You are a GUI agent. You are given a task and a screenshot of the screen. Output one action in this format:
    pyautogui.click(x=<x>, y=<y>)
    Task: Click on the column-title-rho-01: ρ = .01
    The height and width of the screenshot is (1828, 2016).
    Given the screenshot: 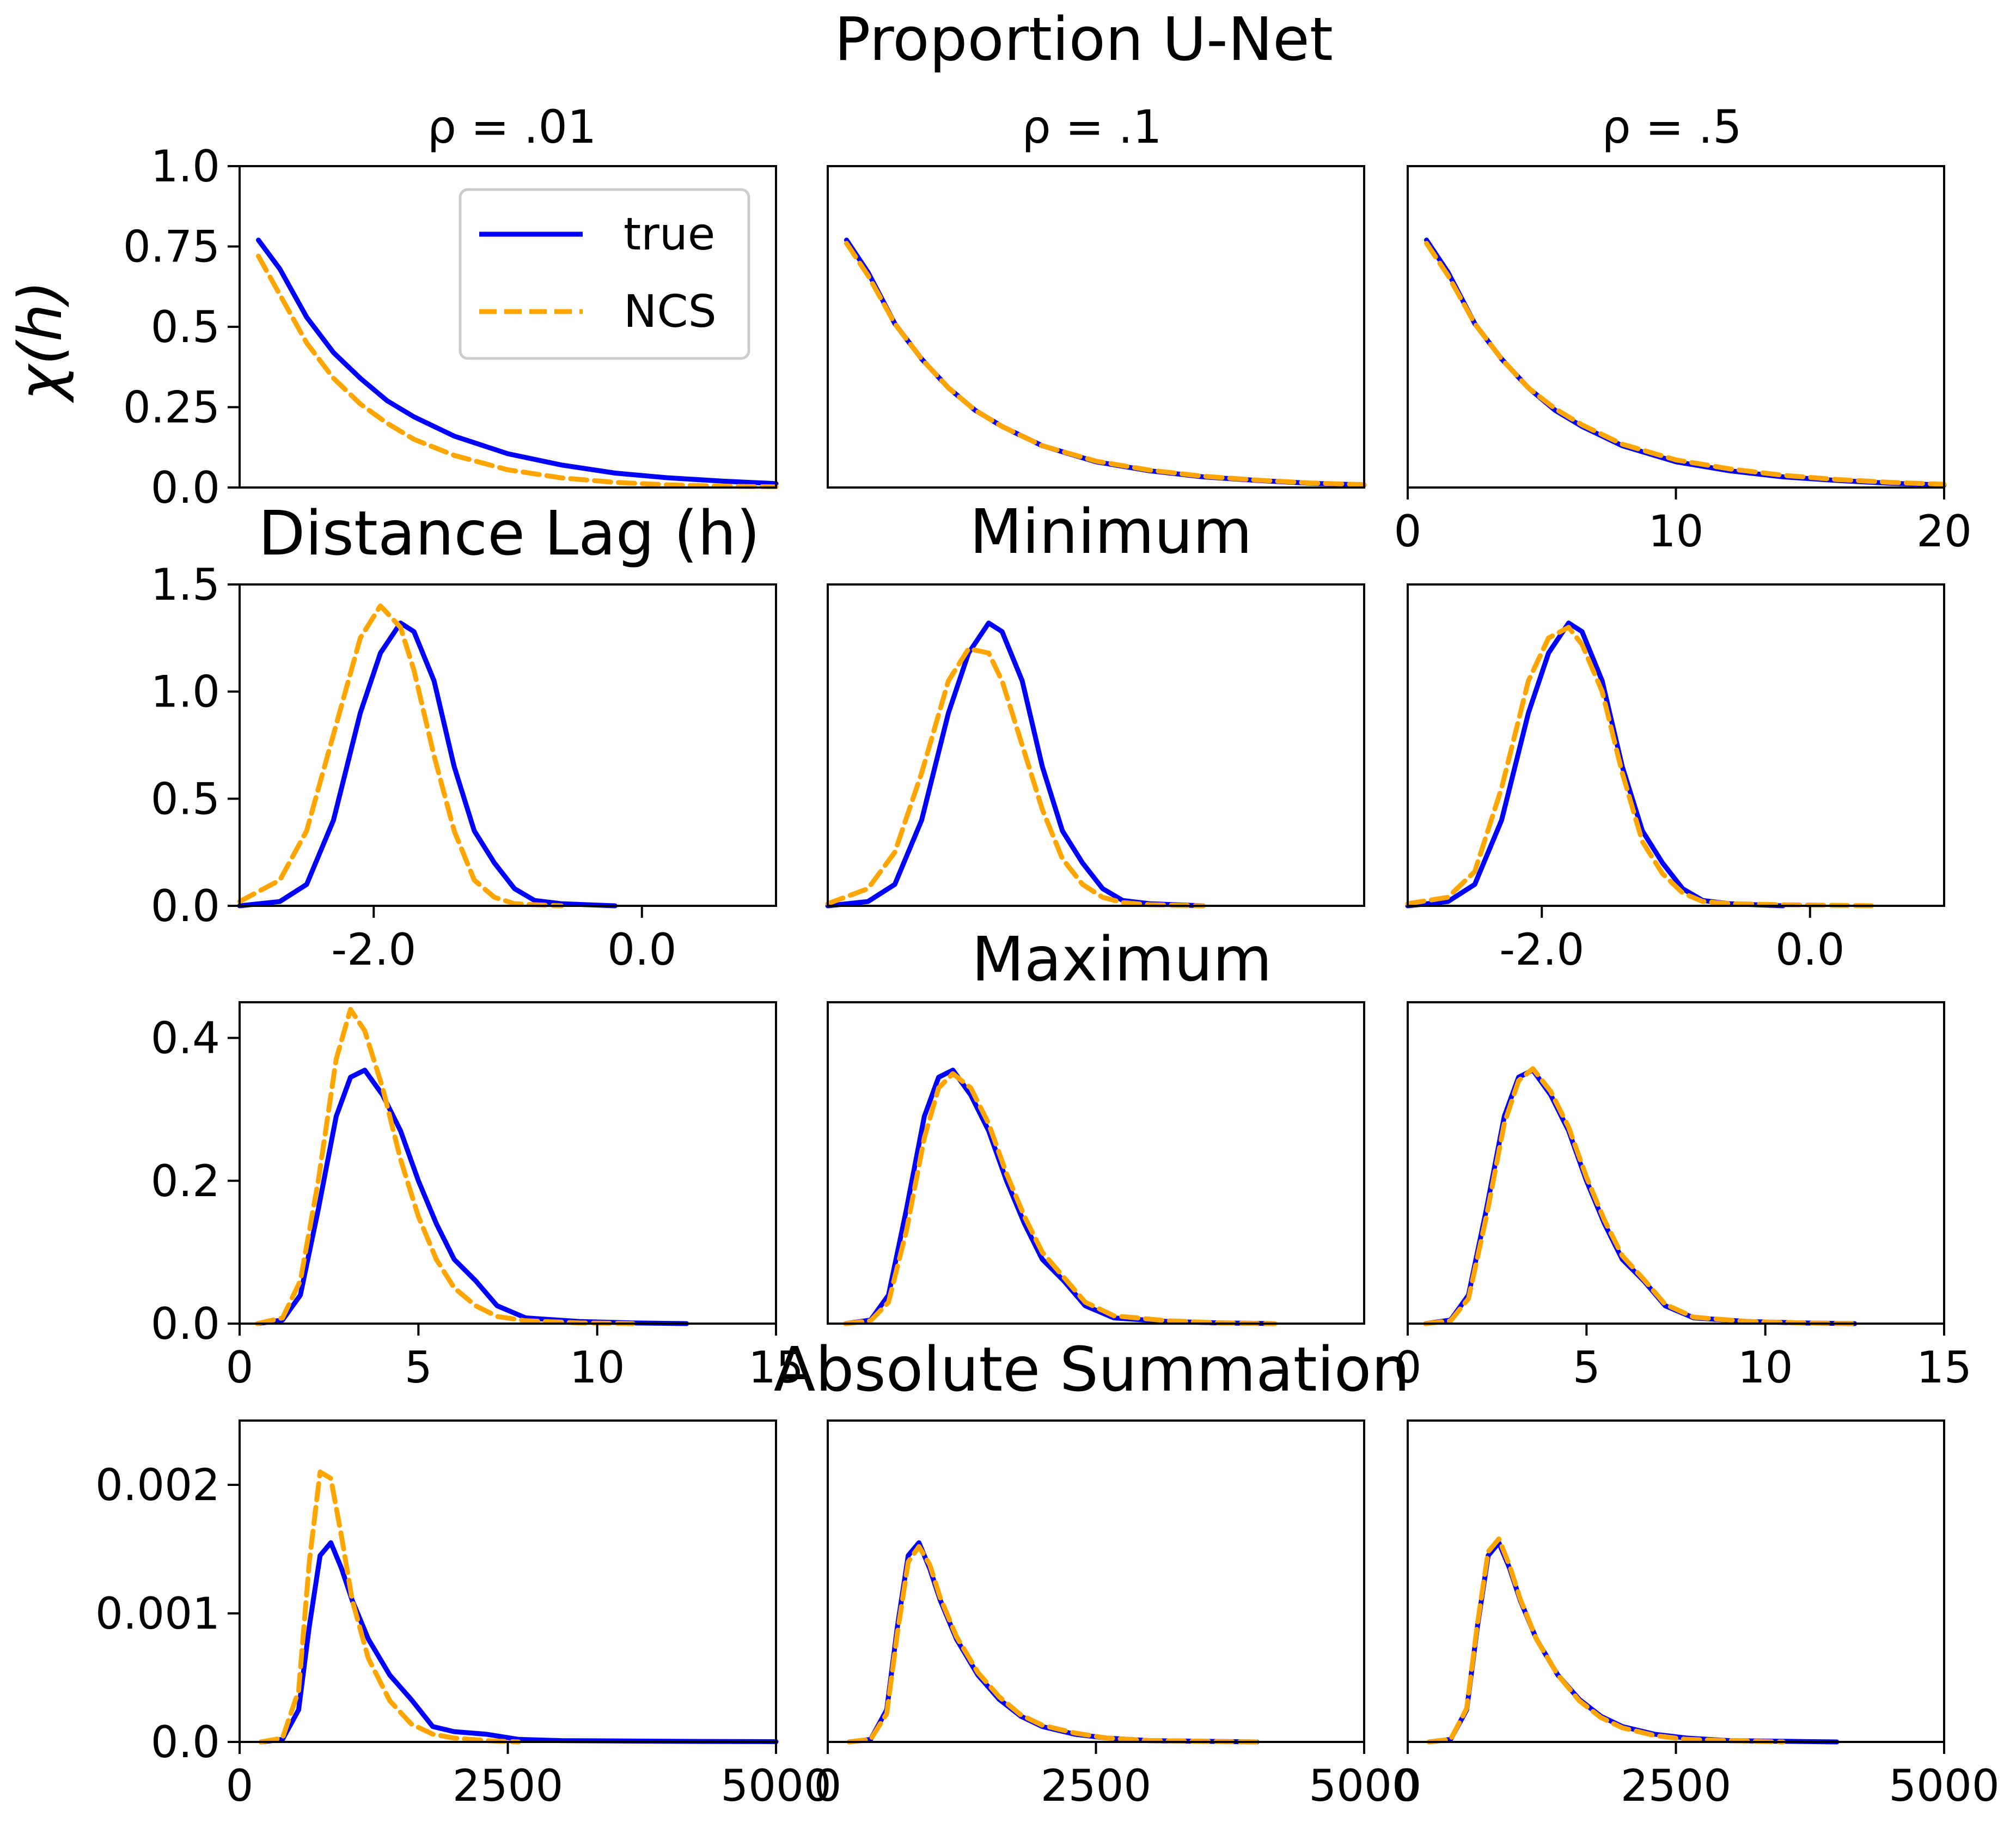 What is the action you would take?
    pyautogui.click(x=512, y=127)
    